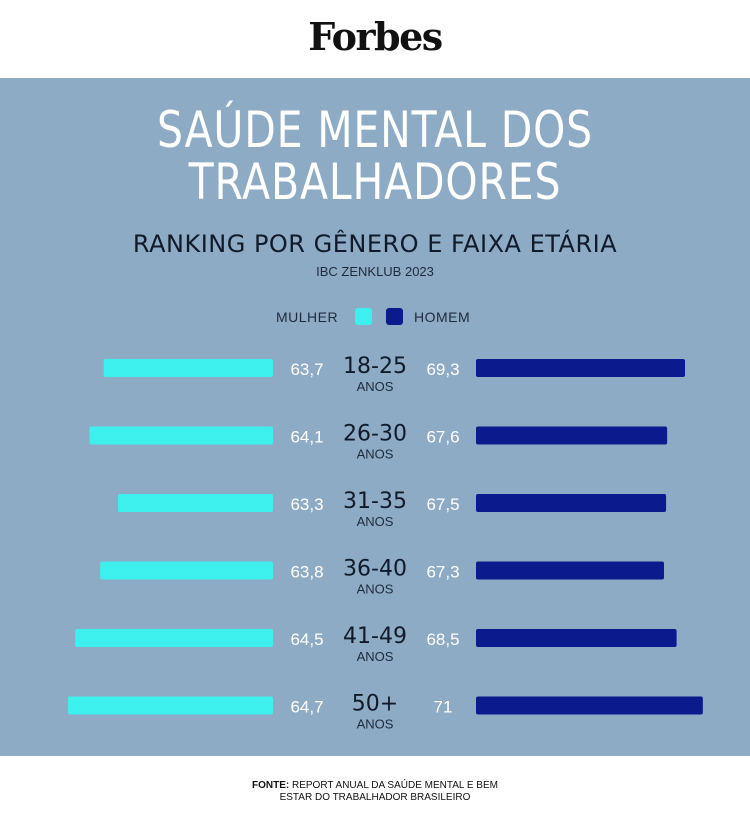  Describe the element at coordinates (306, 369) in the screenshot. I see `value-label-mulher: 63,7` at that location.